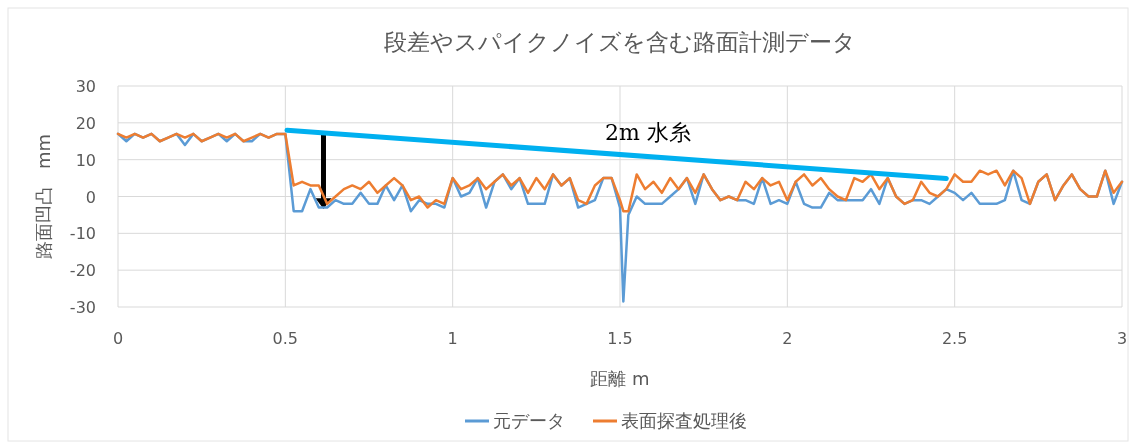 The width and height of the screenshot is (1136, 445). I want to click on y-tick-label: -30, so click(82, 307).